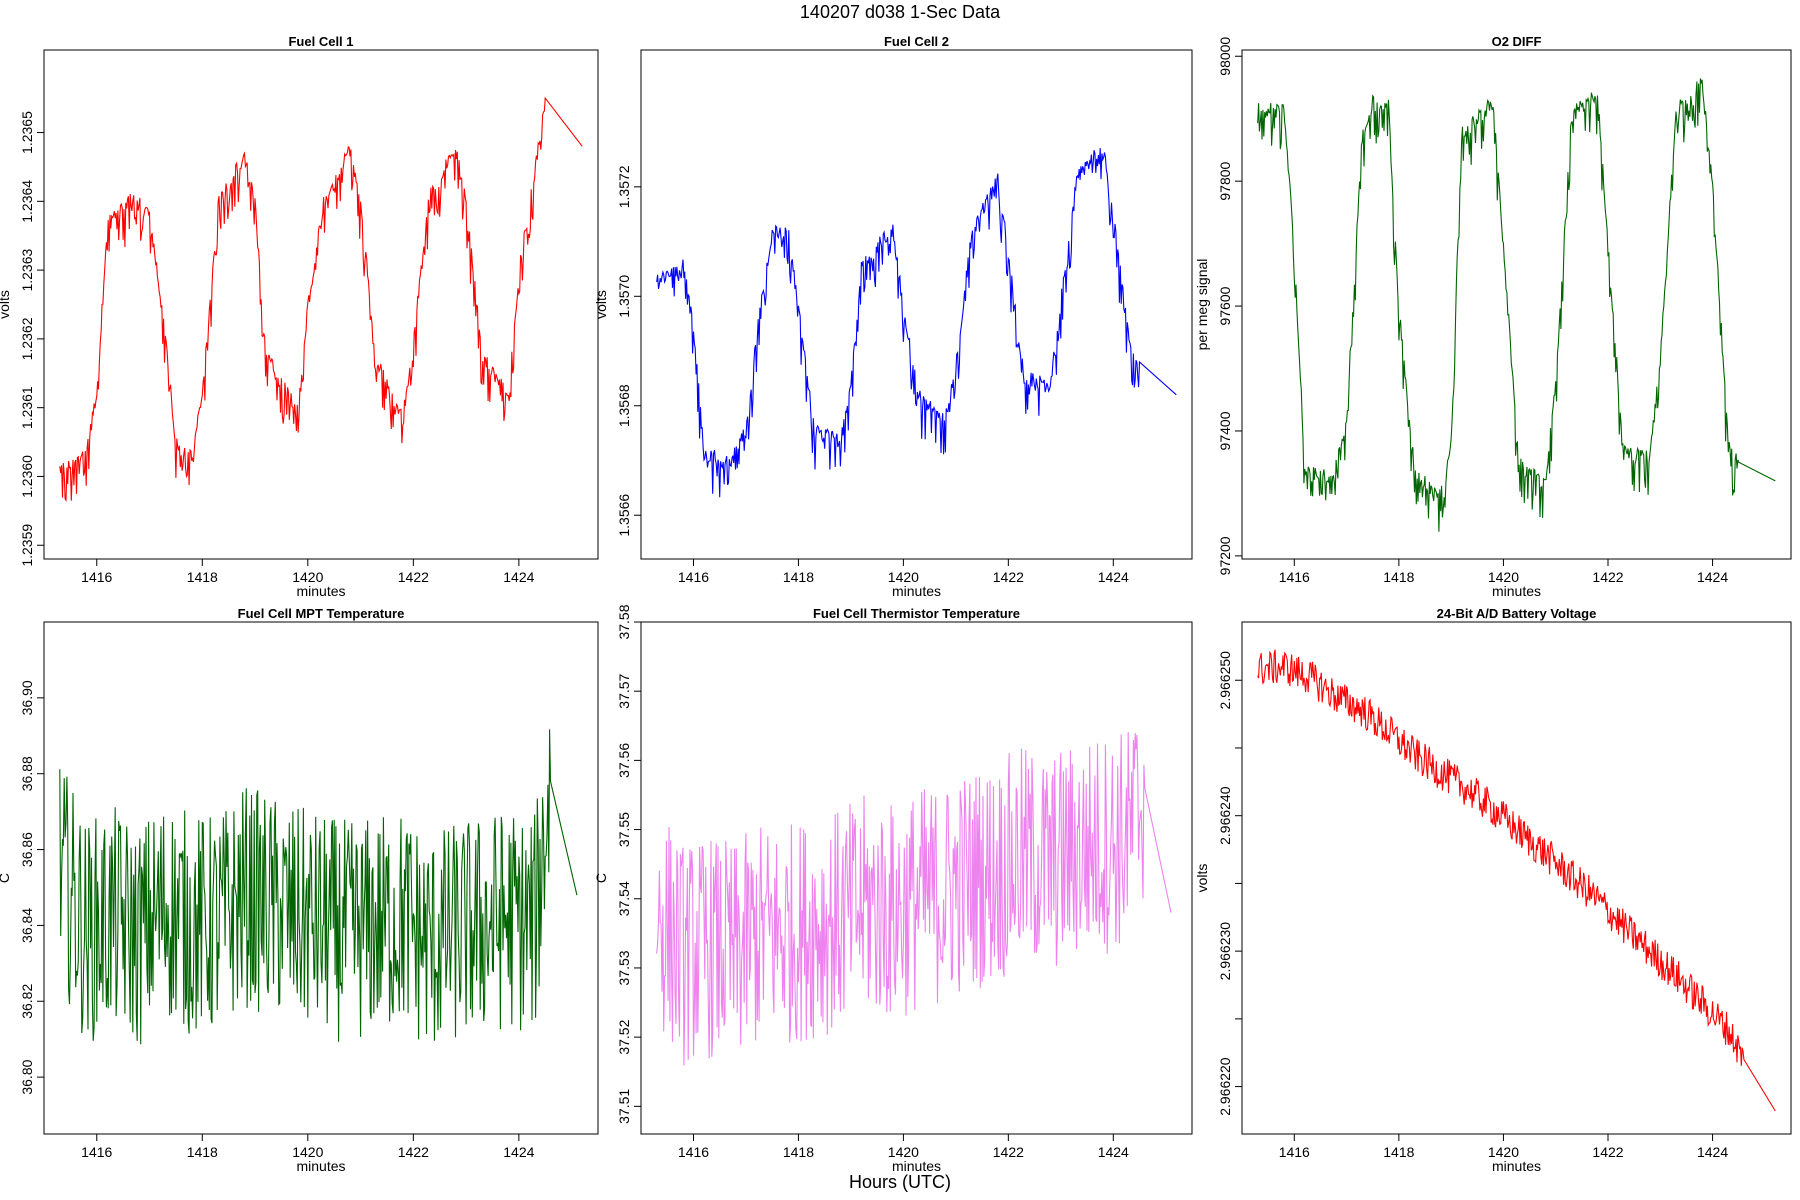 Image resolution: width=1800 pixels, height=1200 pixels. Describe the element at coordinates (27, 269) in the screenshot. I see `y-tick-label: 1.2363` at that location.